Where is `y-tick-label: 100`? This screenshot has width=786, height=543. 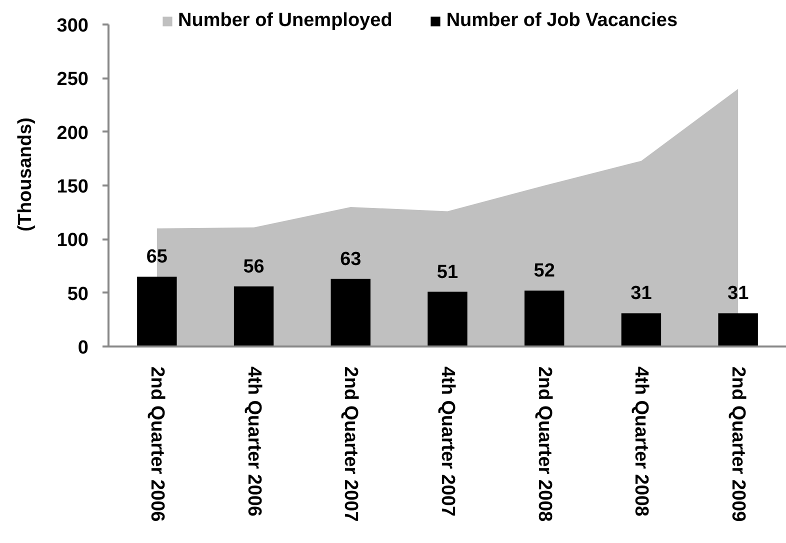 y-tick-label: 100 is located at coordinates (72, 241).